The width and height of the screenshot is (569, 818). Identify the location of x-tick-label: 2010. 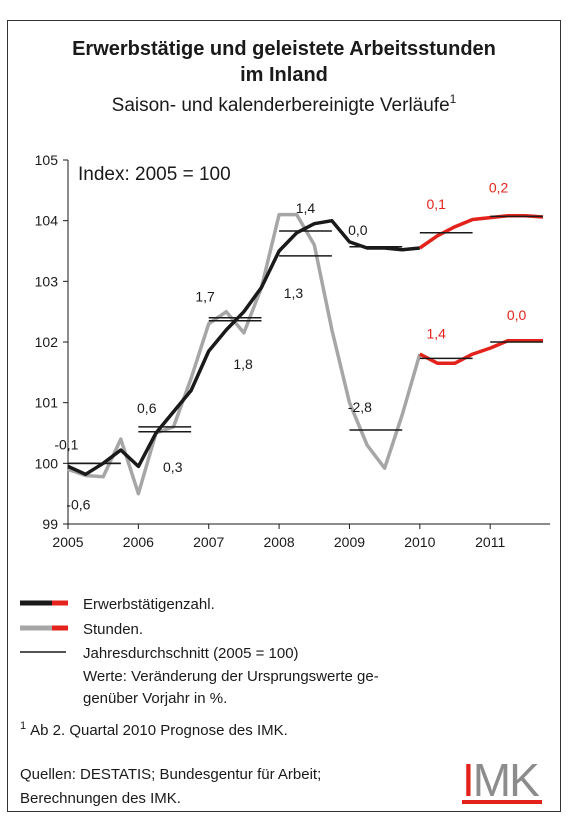
(419, 542).